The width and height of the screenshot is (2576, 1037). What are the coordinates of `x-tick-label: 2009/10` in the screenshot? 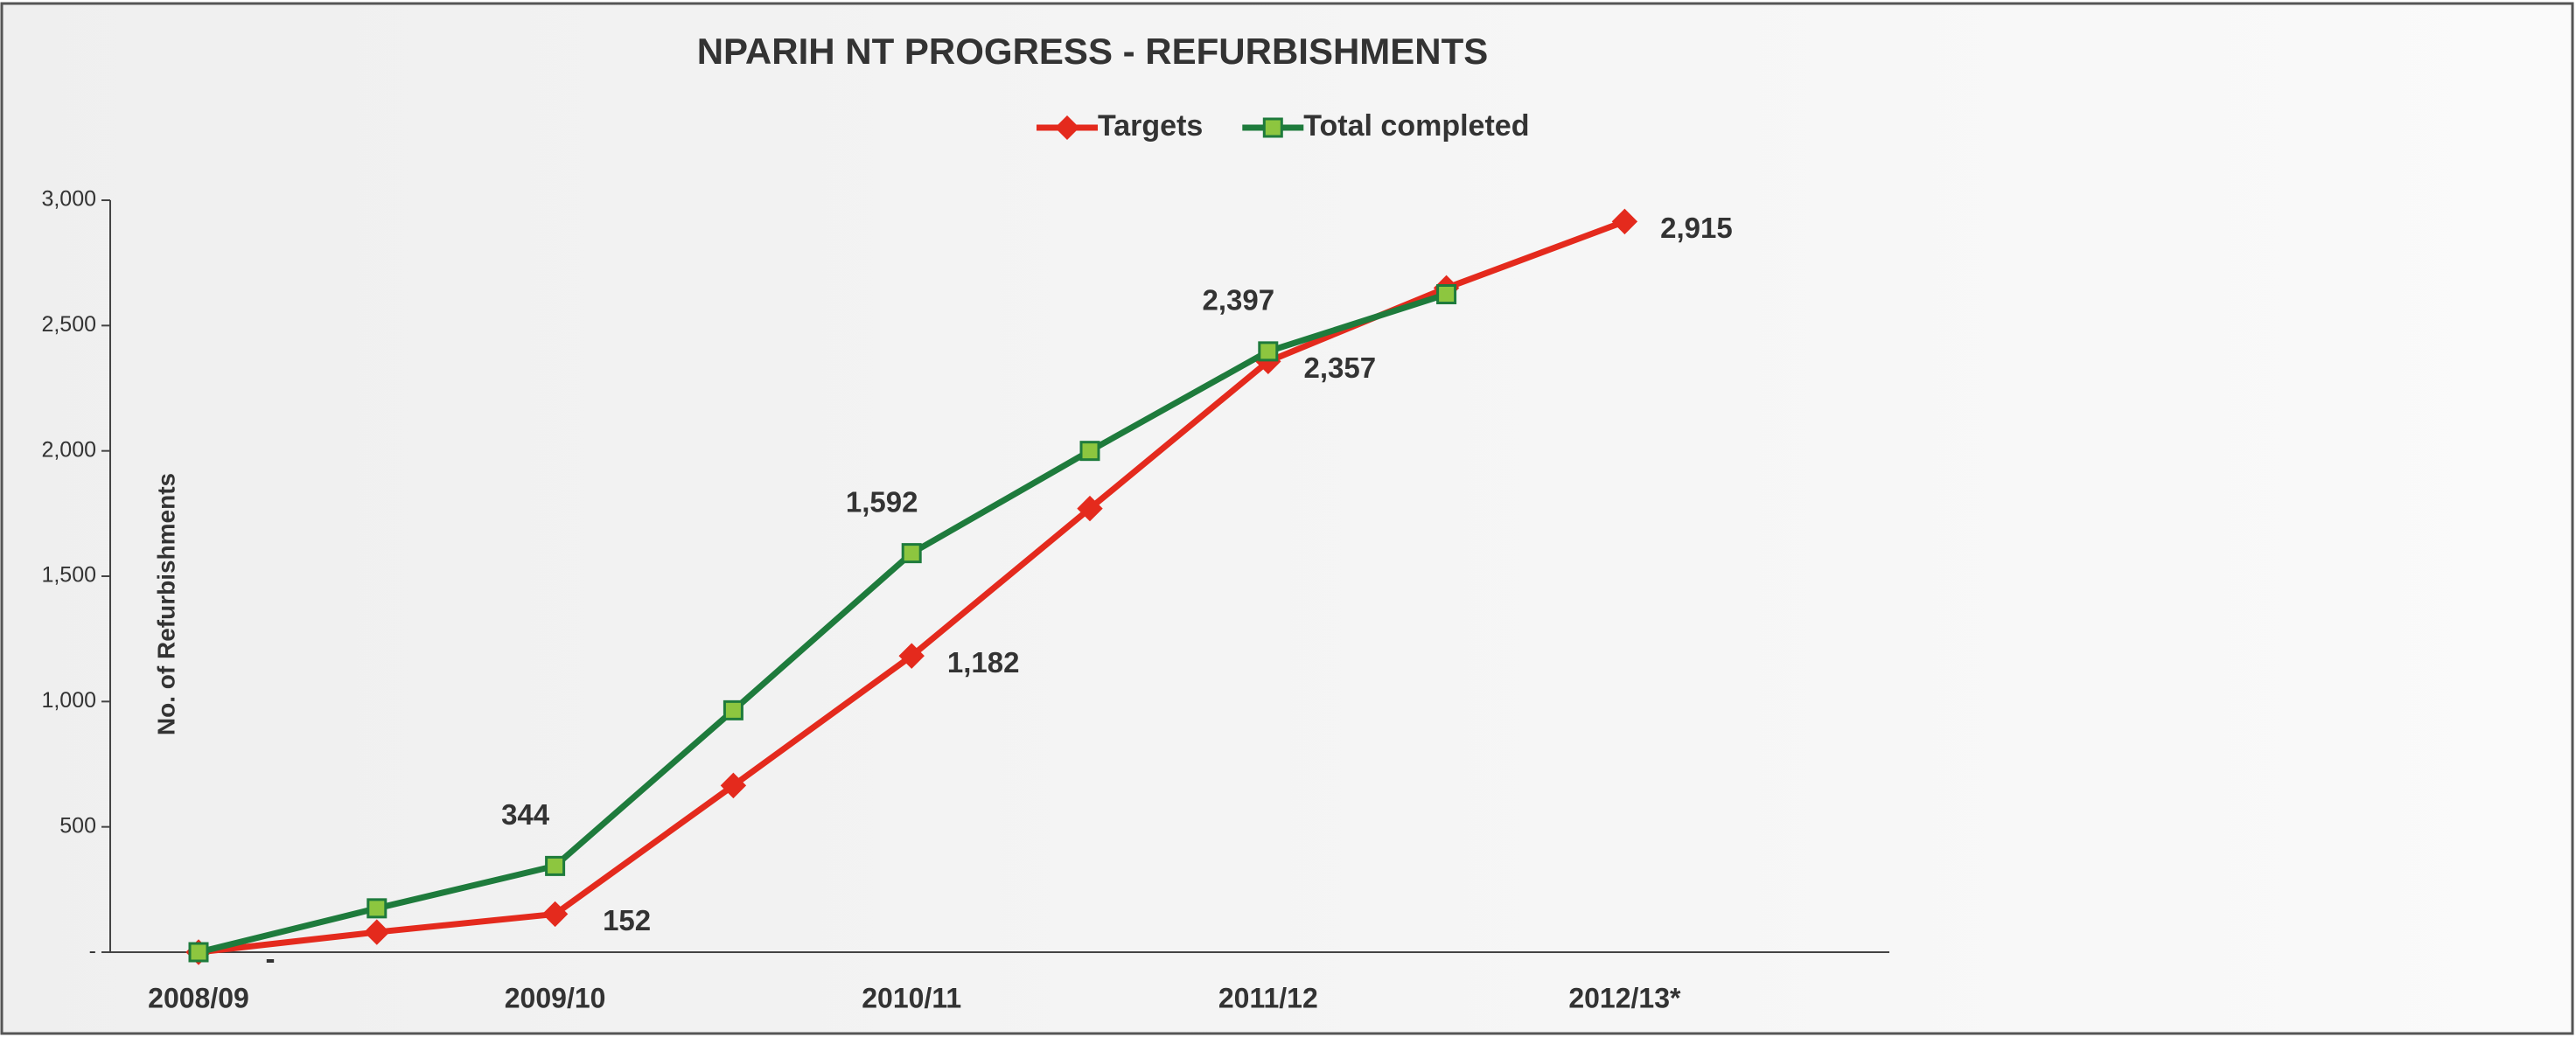 It's located at (555, 997).